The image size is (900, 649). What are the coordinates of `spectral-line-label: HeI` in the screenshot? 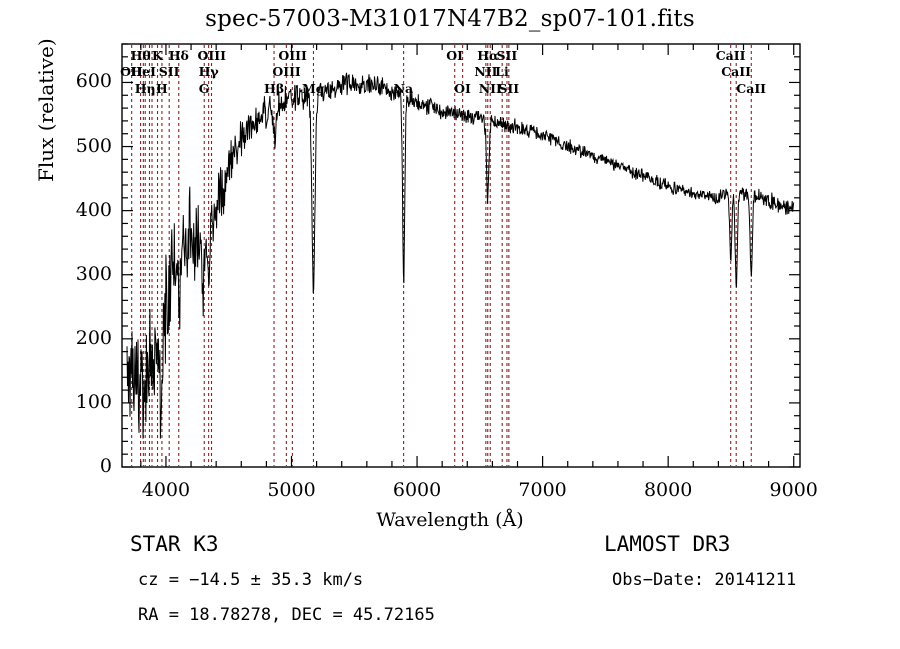 It's located at (143, 71).